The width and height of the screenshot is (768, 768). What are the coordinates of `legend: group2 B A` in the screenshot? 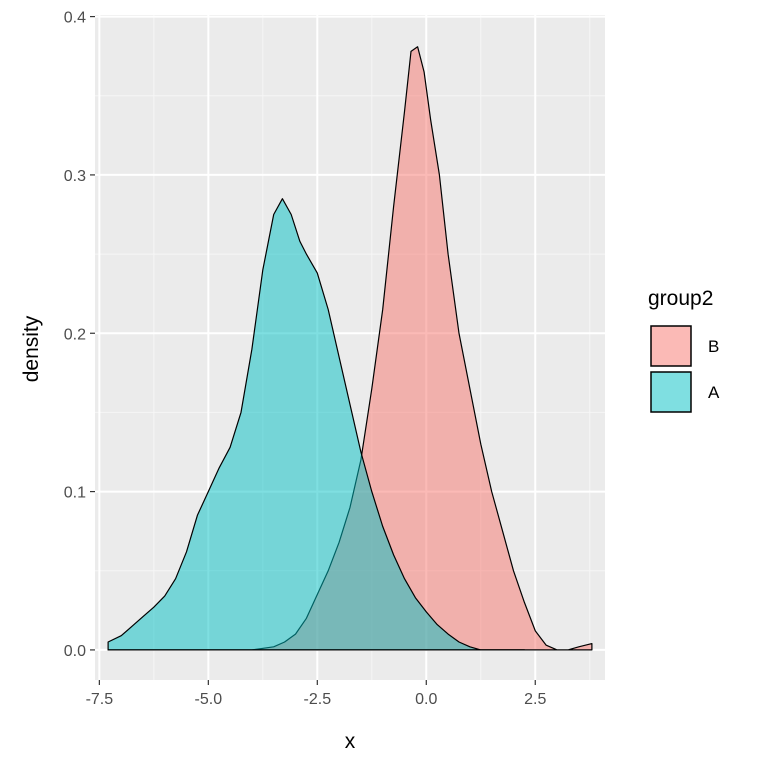 It's located at (684, 350).